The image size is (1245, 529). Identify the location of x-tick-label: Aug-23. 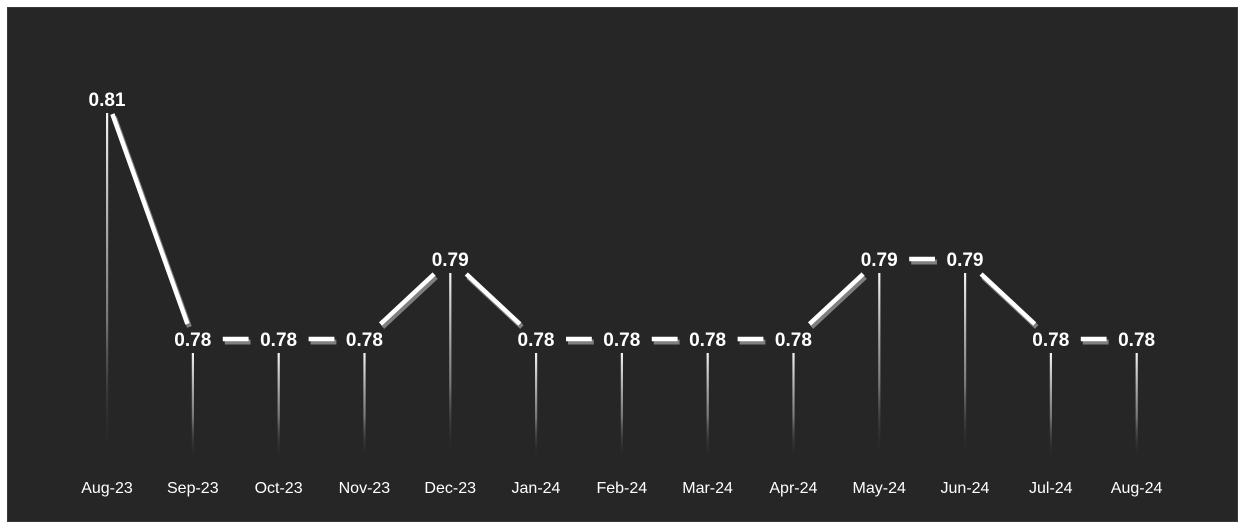
(107, 488).